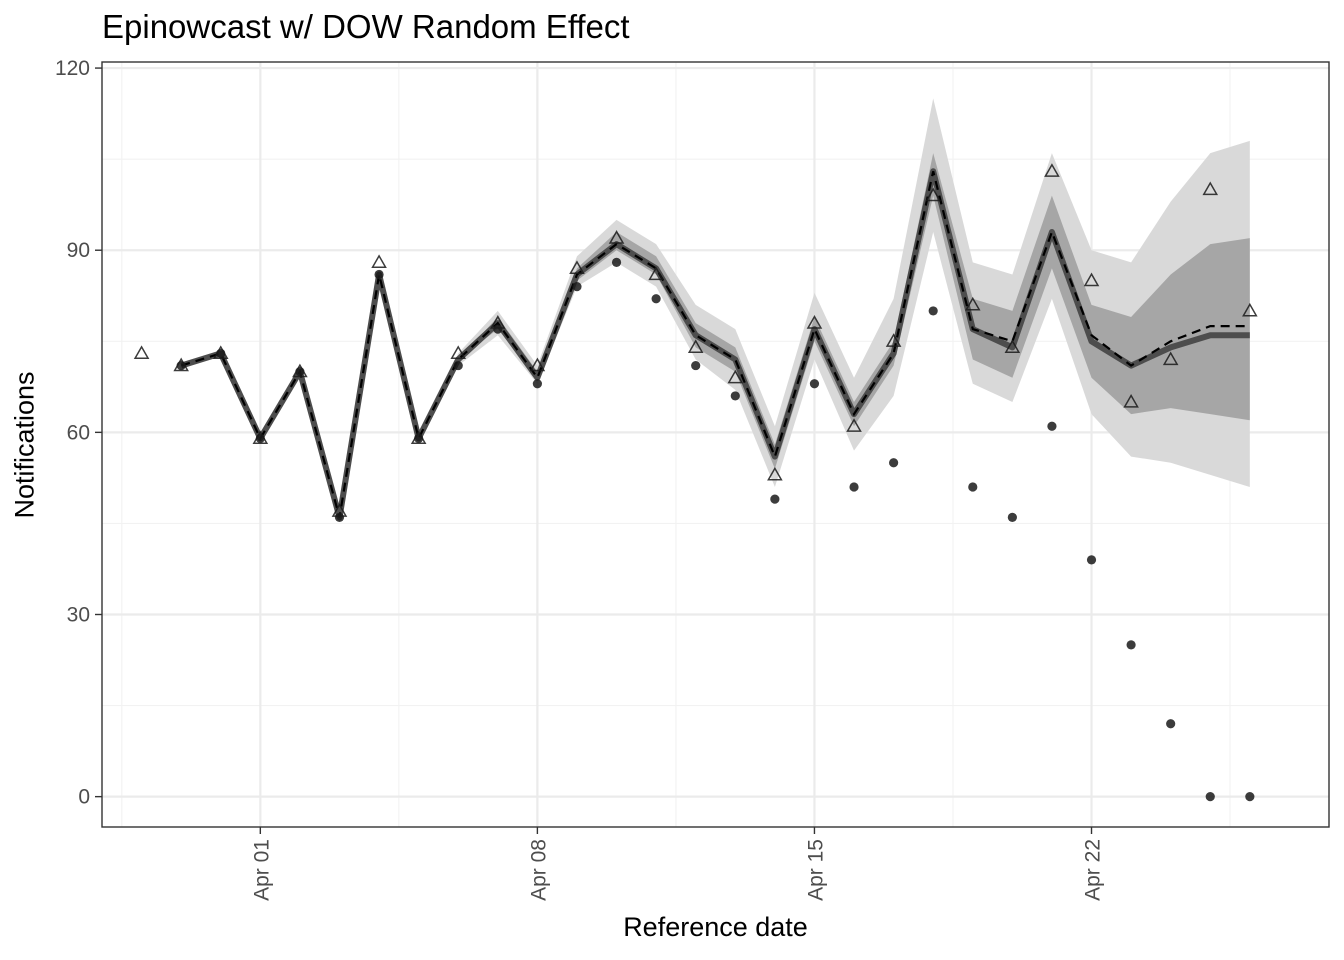  What do you see at coordinates (538, 870) in the screenshot?
I see `x-tick-label: Apr 08` at bounding box center [538, 870].